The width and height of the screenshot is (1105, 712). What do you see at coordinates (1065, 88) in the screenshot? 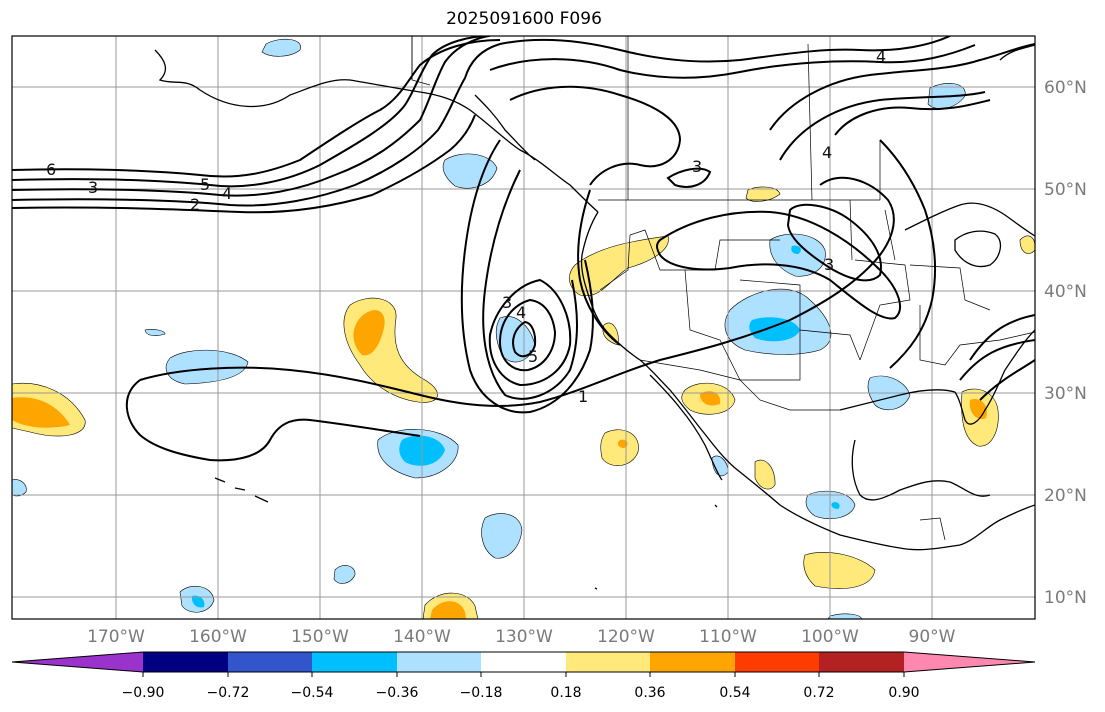
I see `lat-label: 60°N` at bounding box center [1065, 88].